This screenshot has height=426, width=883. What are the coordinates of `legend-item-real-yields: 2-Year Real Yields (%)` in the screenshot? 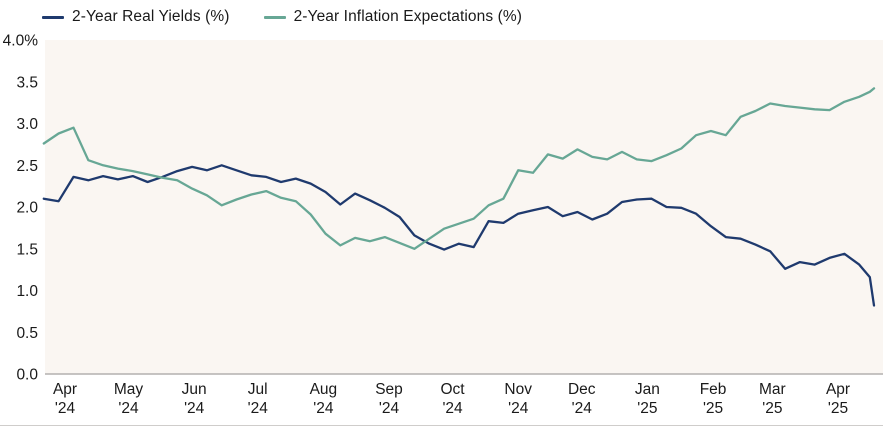 It's located at (136, 17).